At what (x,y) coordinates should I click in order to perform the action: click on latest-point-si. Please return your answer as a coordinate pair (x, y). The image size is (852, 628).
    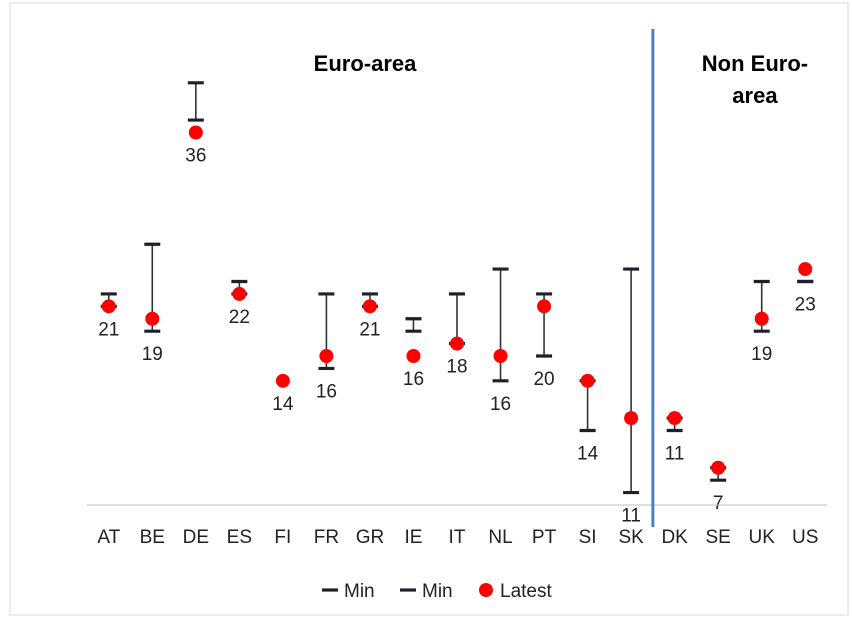
    Looking at the image, I should click on (587, 380).